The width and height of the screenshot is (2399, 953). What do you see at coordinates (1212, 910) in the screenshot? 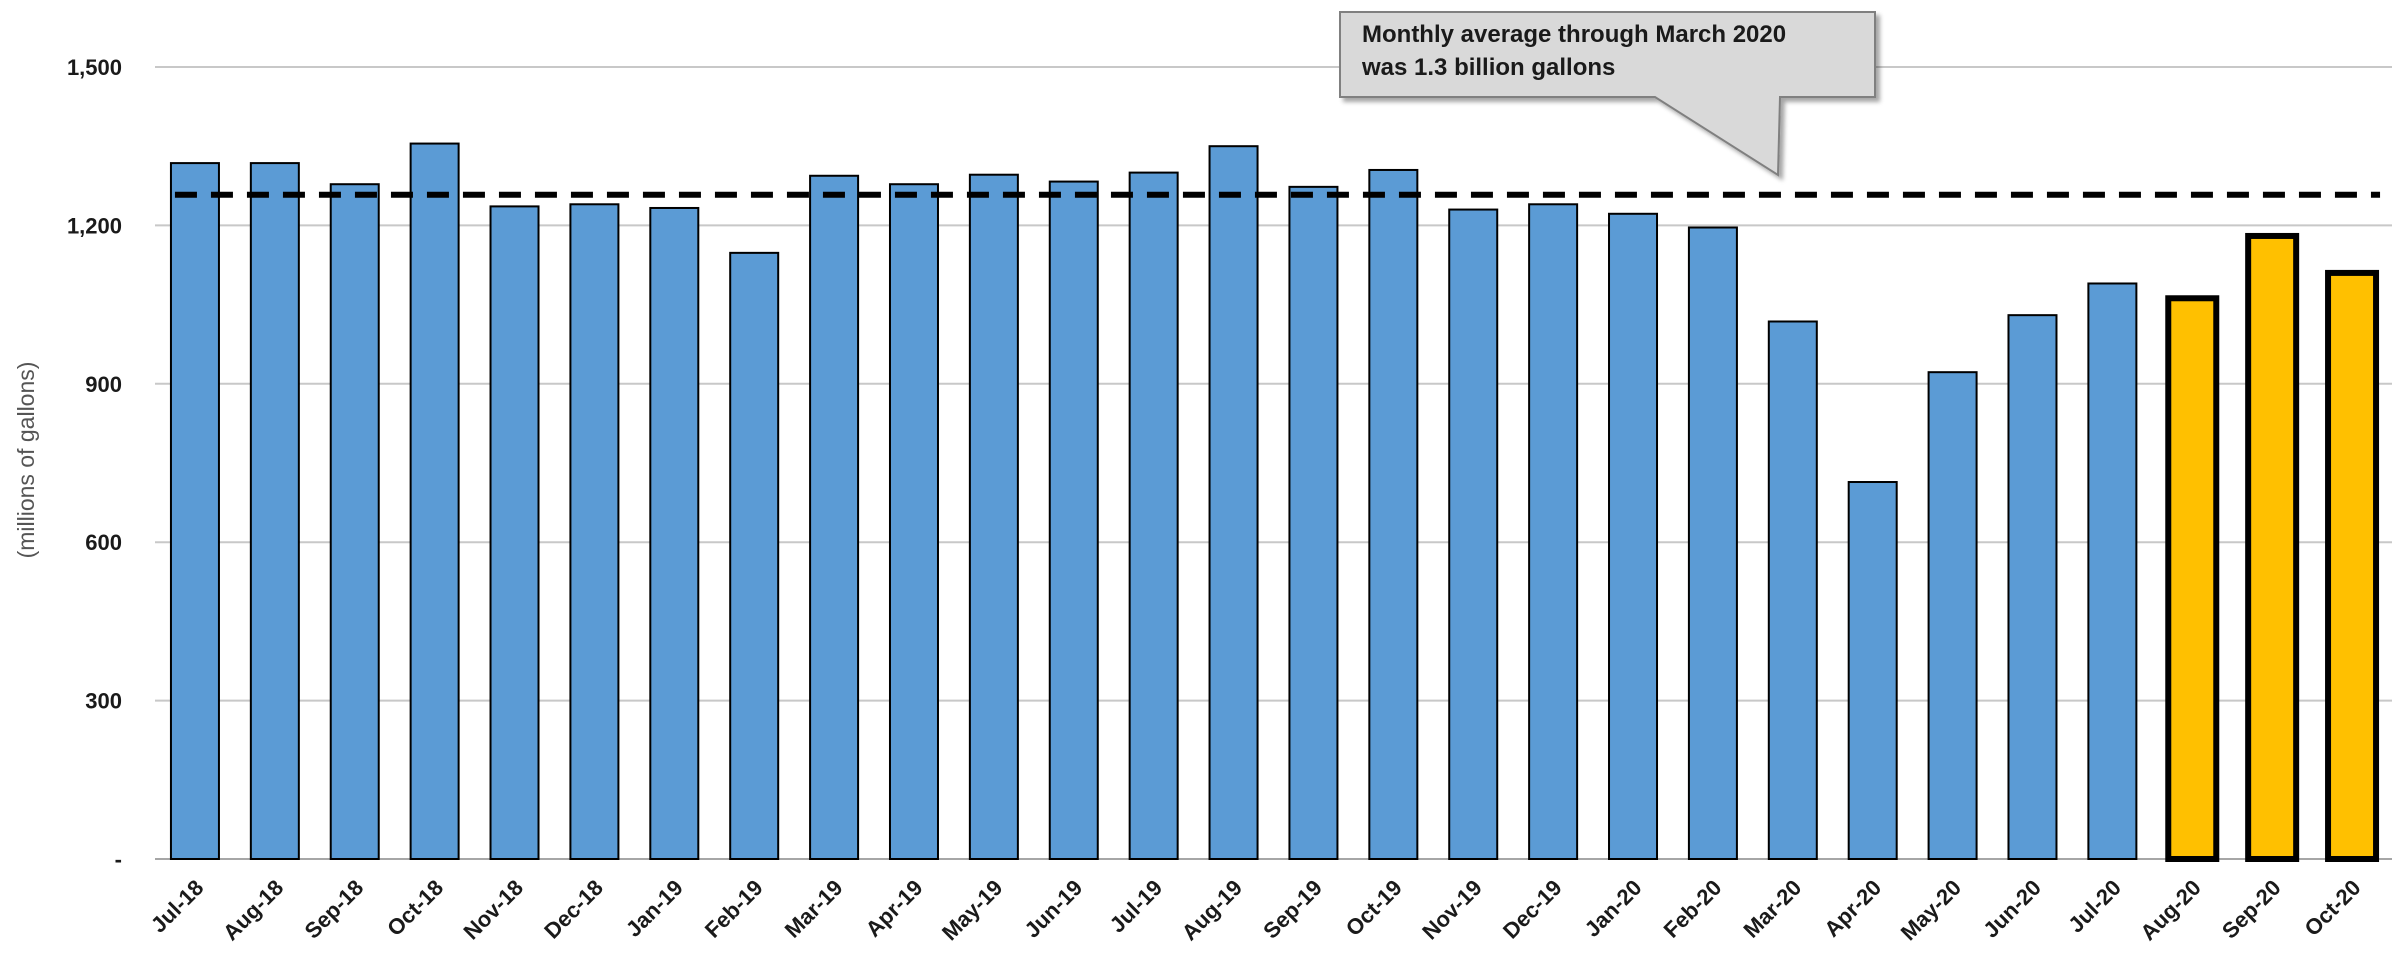
I see `x-tick-label: Aug-19` at bounding box center [1212, 910].